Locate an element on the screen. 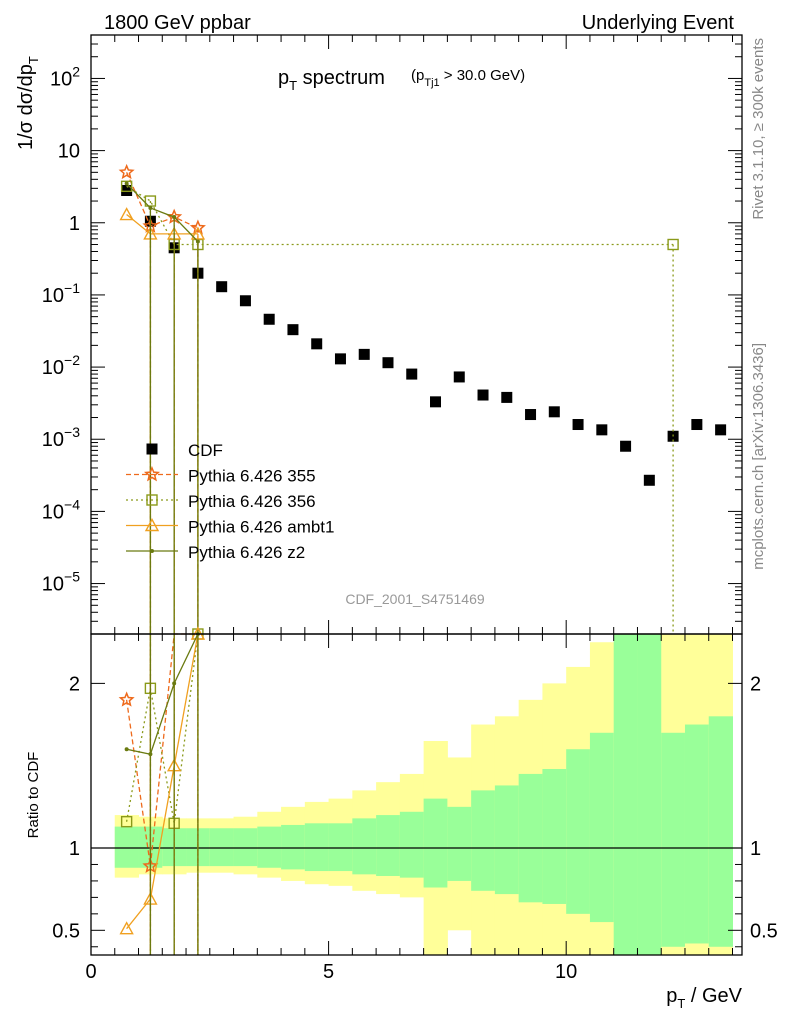 The height and width of the screenshot is (1024, 786). y-tick-label: 10⁻¹ is located at coordinates (61, 293).